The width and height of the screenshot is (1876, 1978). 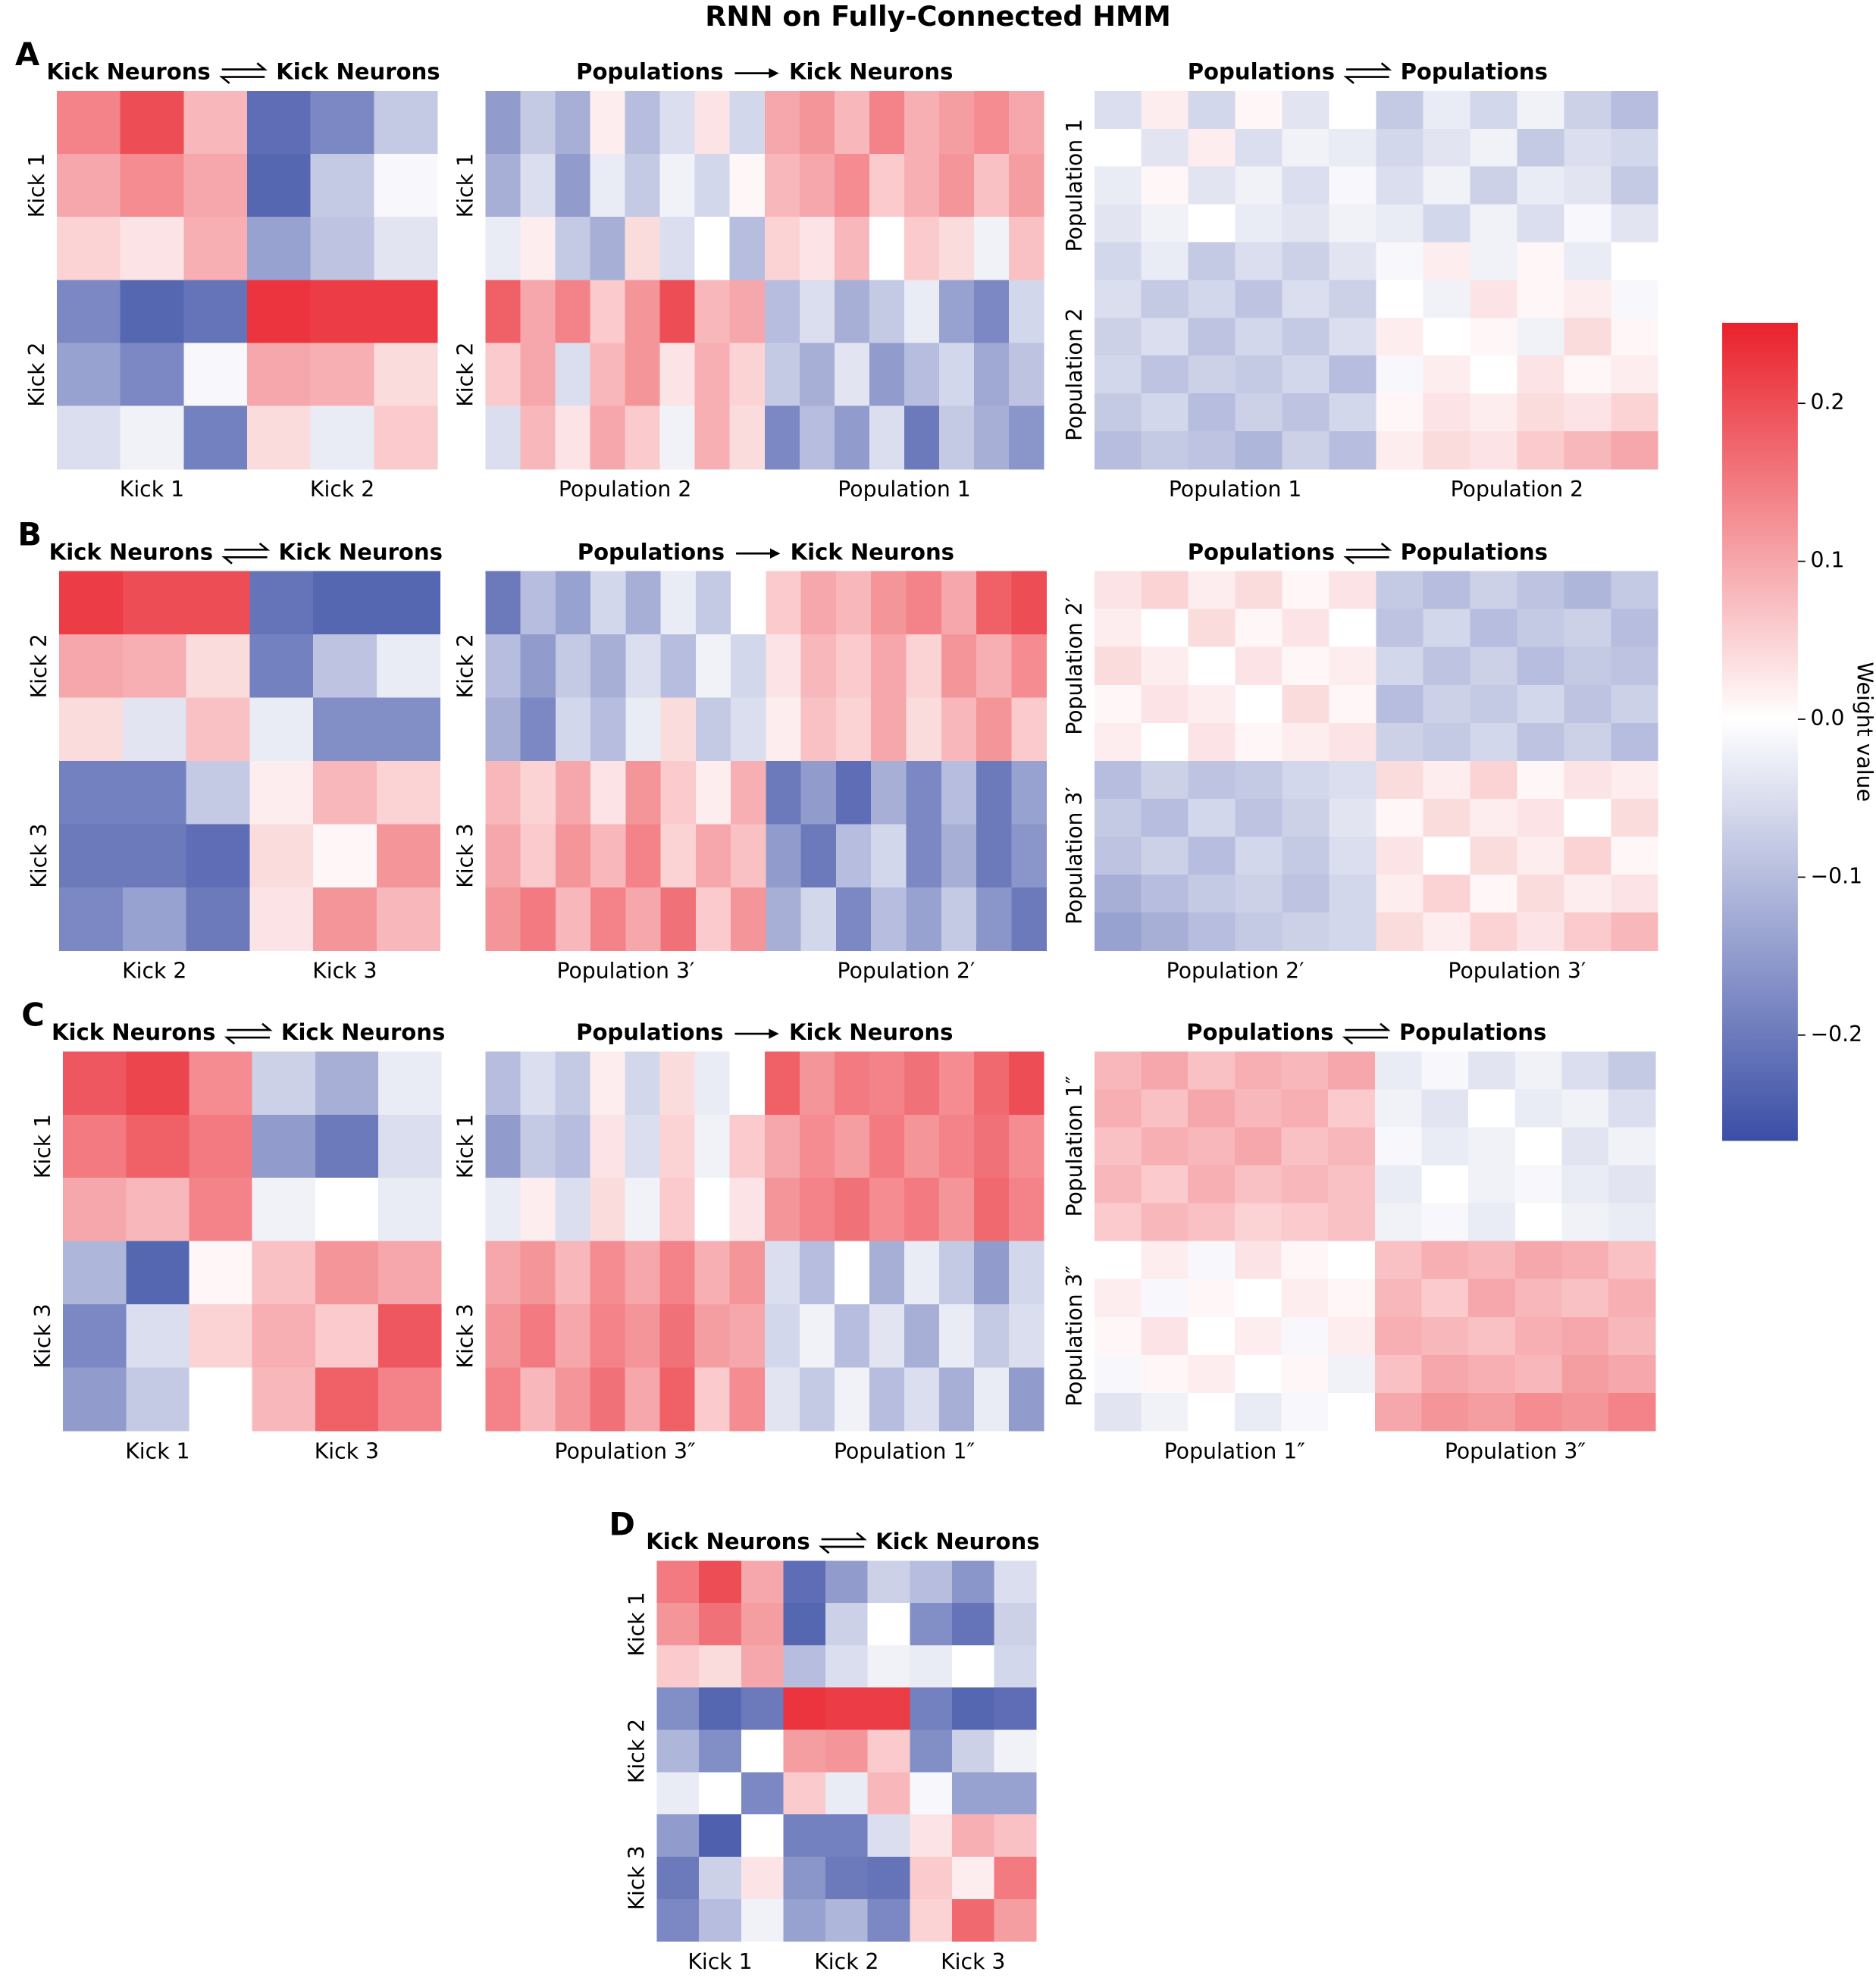 I want to click on y-group-label: Population 2′, so click(x=1074, y=666).